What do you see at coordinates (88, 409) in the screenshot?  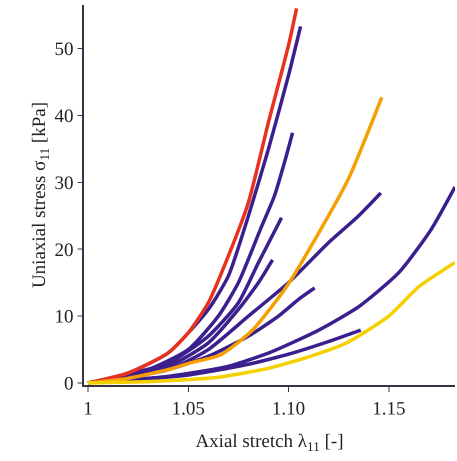 I see `x-tick-label: 1` at bounding box center [88, 409].